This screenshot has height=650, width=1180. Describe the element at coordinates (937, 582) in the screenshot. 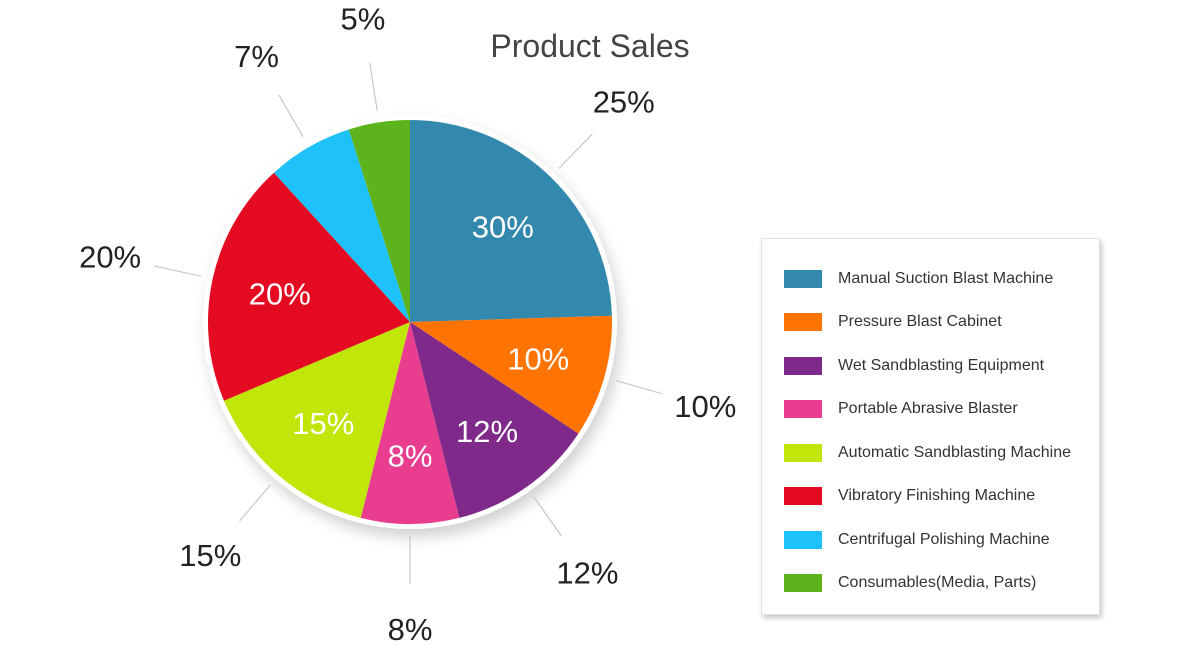

I see `legend-label: Consumables(Media, Parts)` at that location.